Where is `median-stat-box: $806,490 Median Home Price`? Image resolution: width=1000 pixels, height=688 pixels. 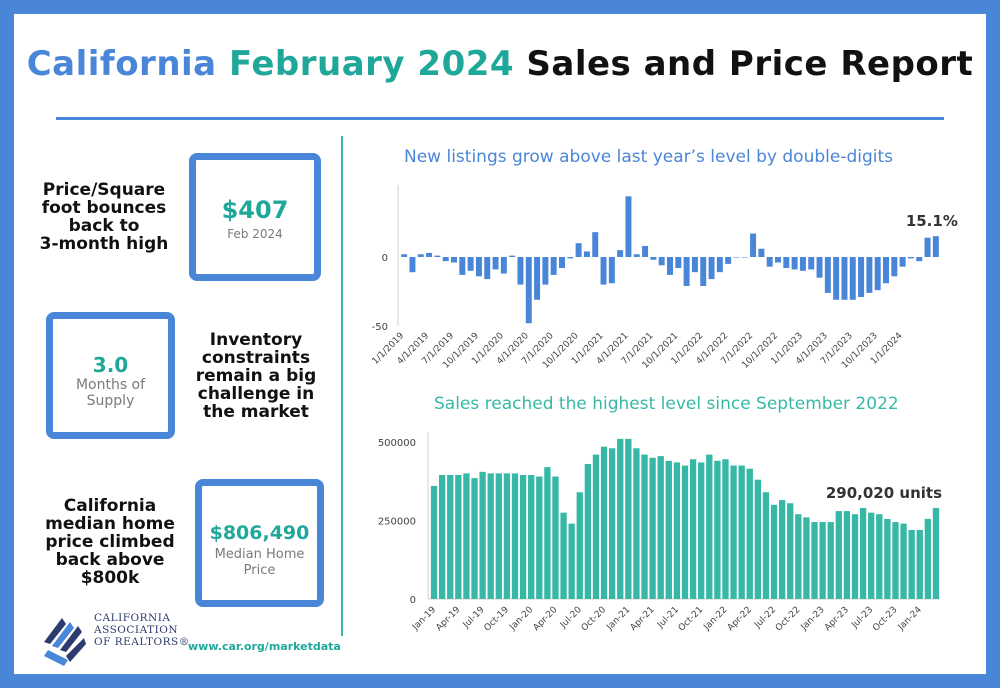
median-stat-box: $806,490 Median Home Price is located at coordinates (259, 543).